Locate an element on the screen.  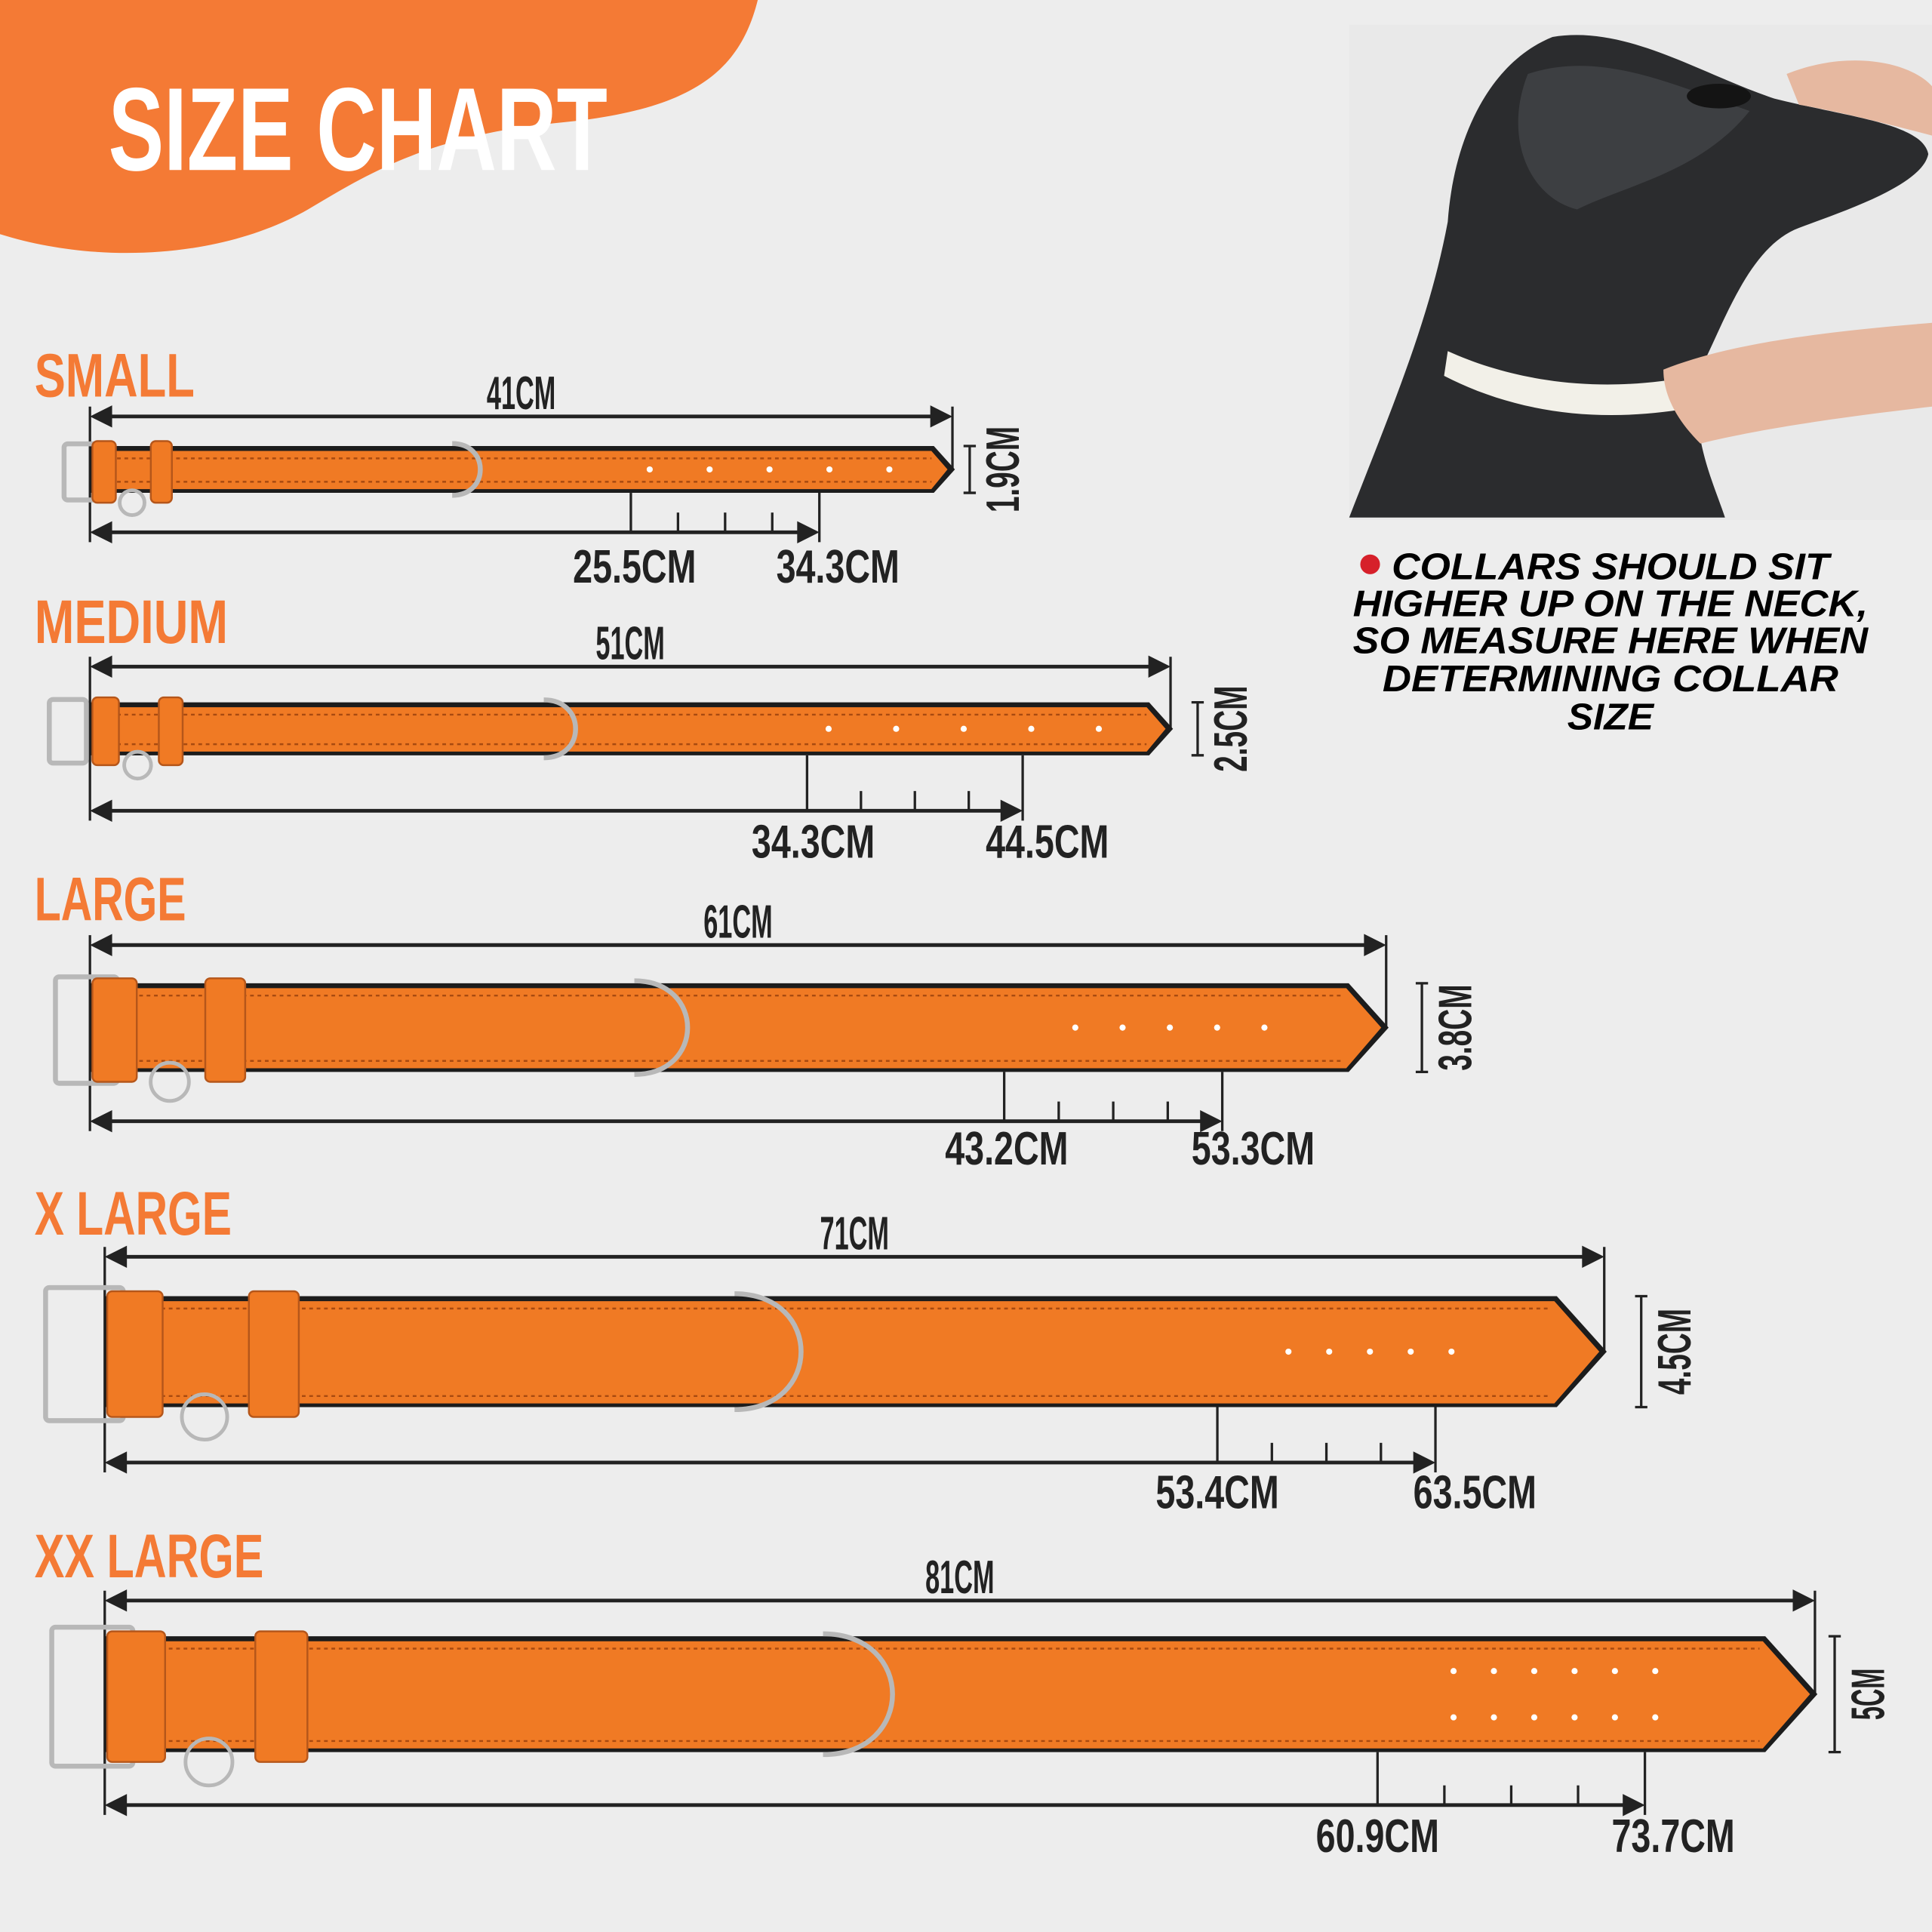
page-title: SIZE CHART is located at coordinates (358, 129).